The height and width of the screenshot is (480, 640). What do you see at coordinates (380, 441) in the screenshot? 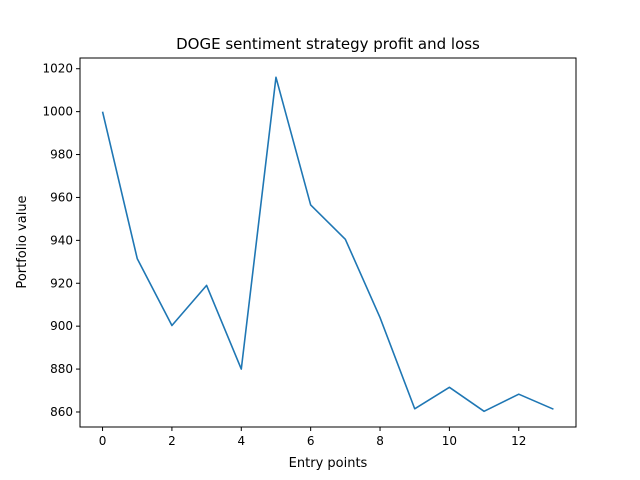
I see `x-tick-label: 8` at bounding box center [380, 441].